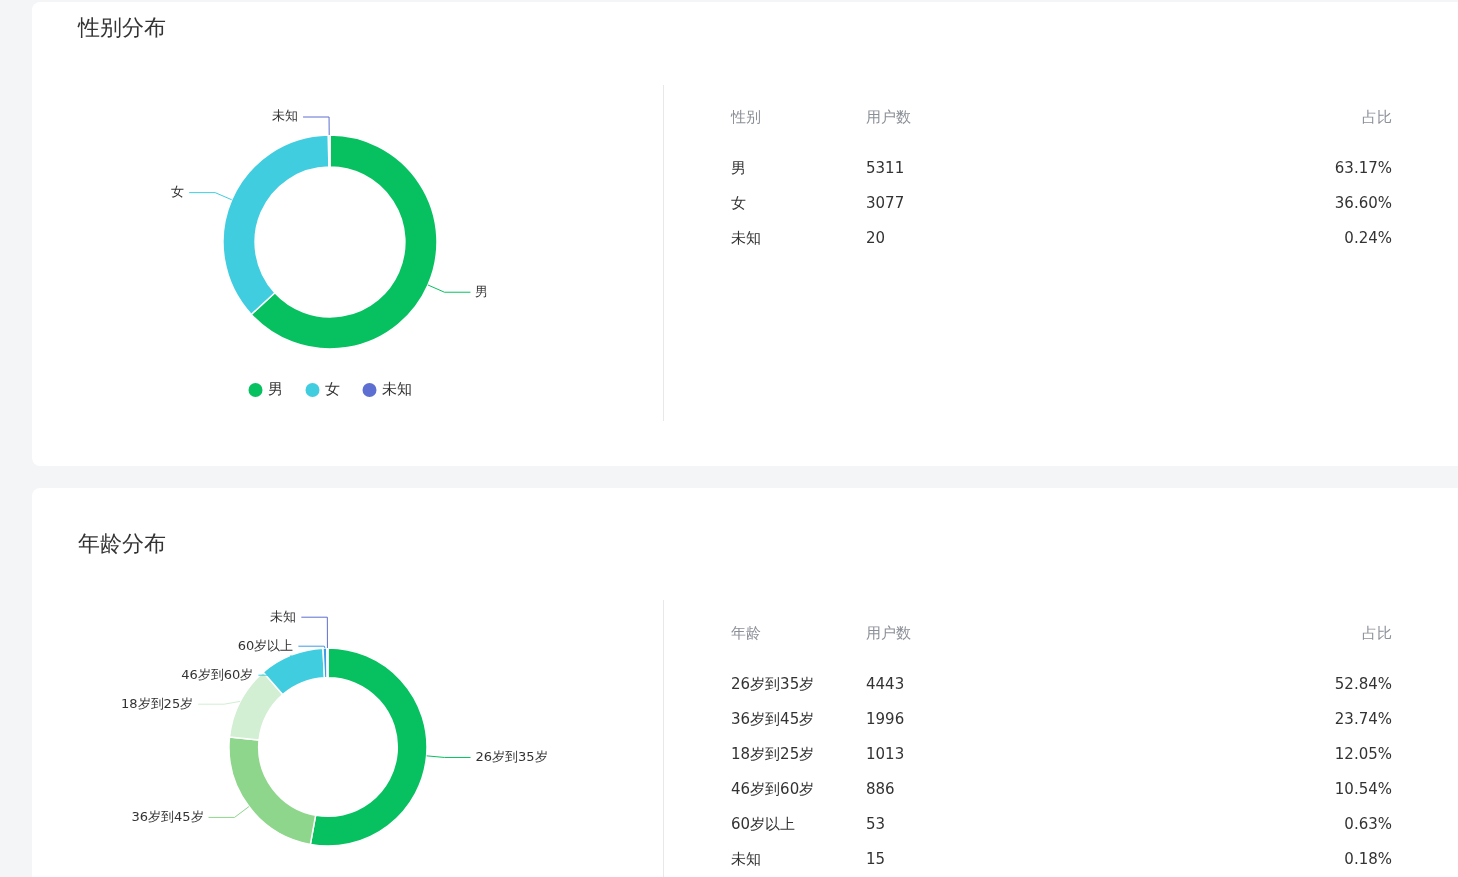 Image resolution: width=1458 pixels, height=877 pixels. I want to click on text: 60岁以上, so click(763, 824).